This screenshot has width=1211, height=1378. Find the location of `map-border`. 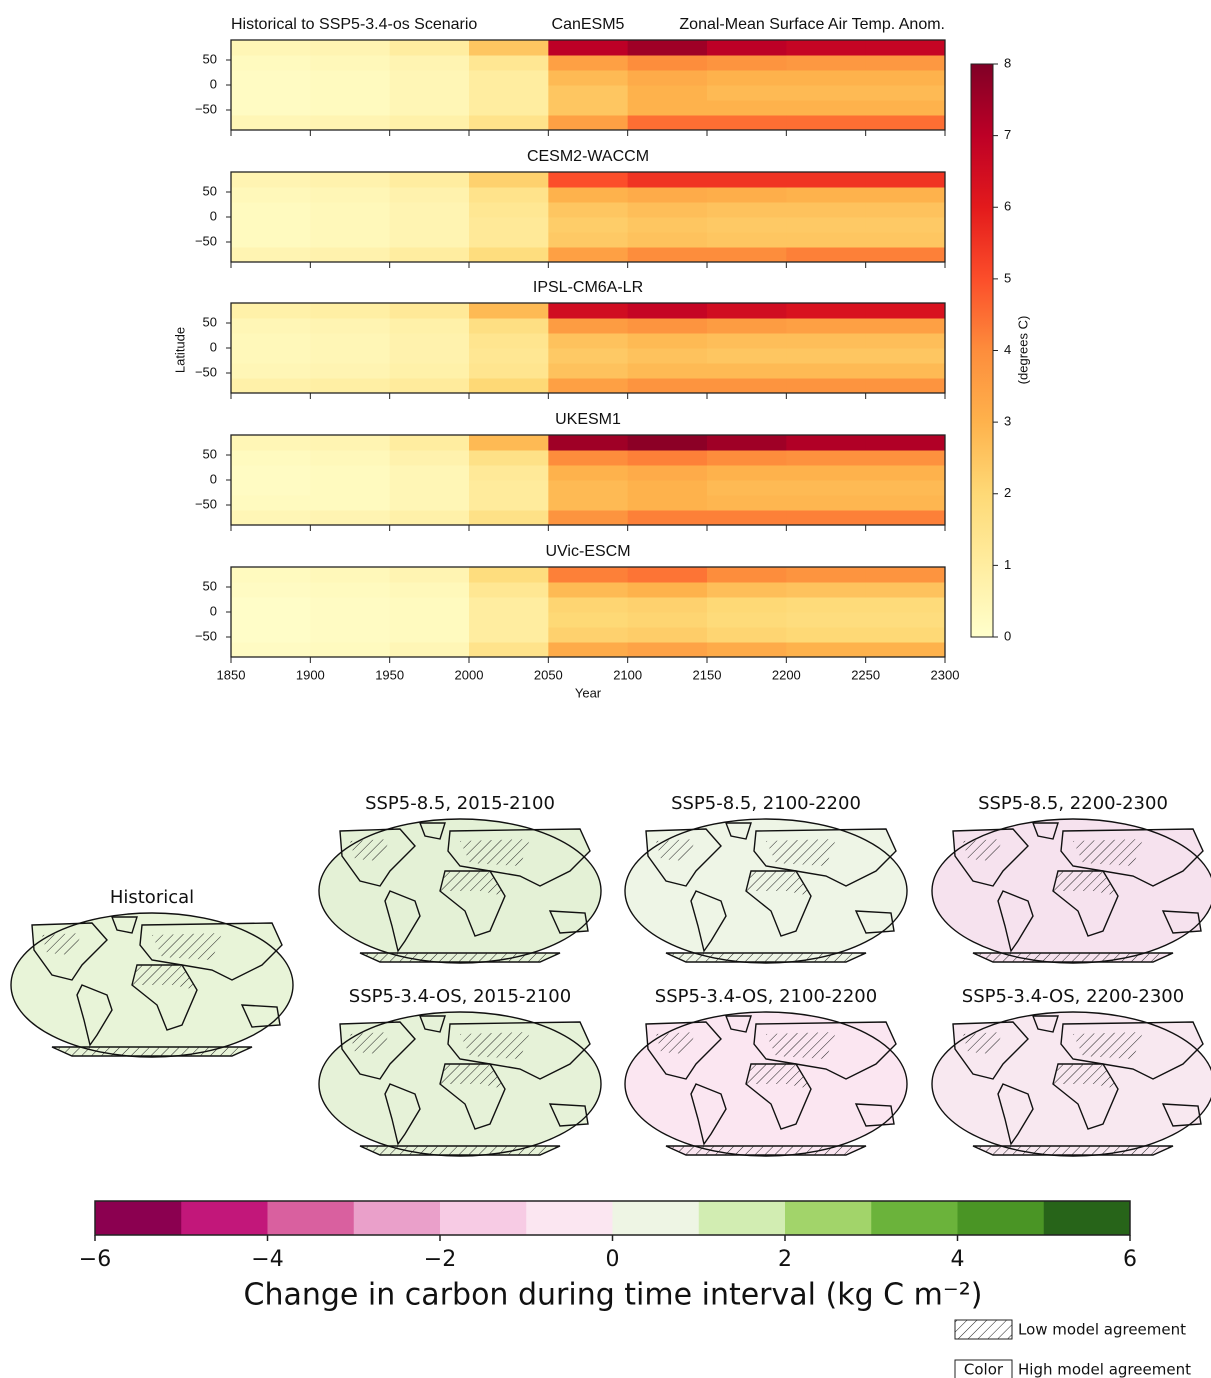

map-border is located at coordinates (766, 891).